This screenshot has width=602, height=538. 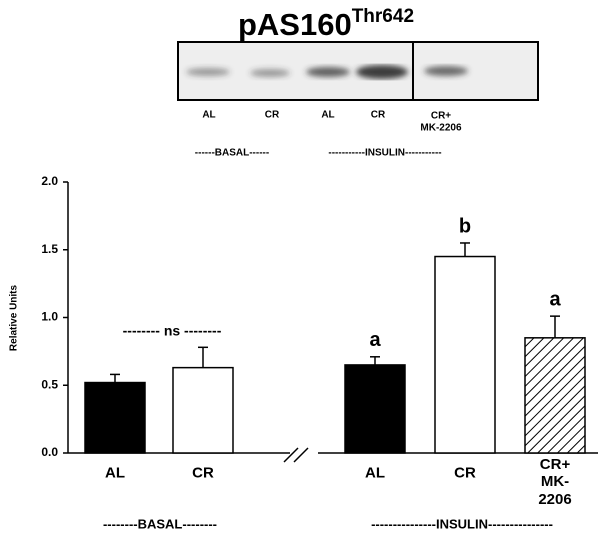 I want to click on figure-title: pAS160Thr642, so click(x=326, y=24).